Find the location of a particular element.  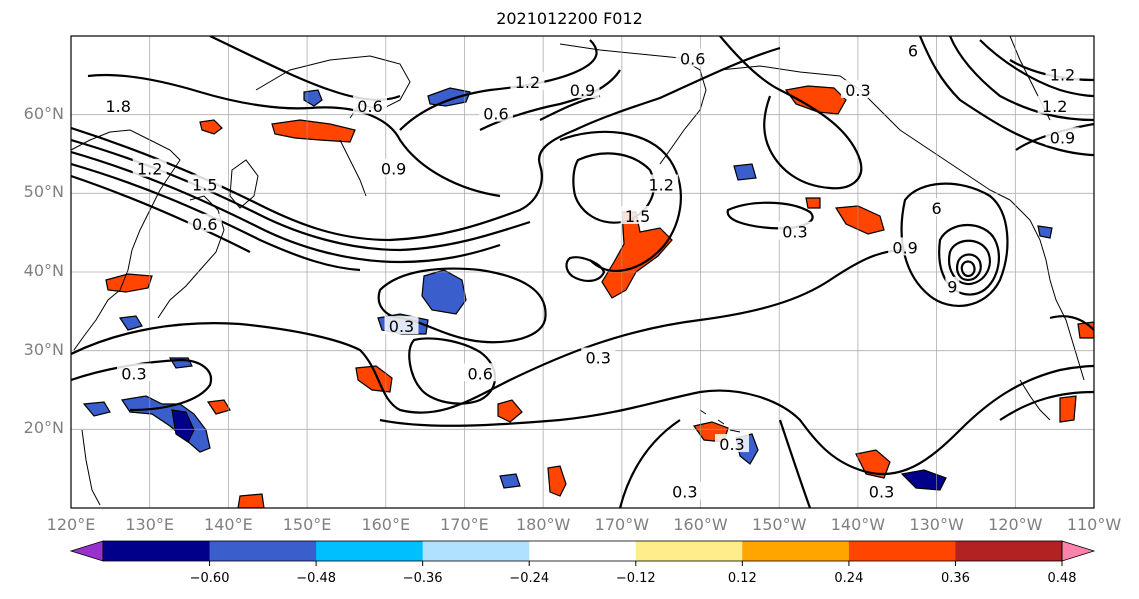

longitude-label: 160°W is located at coordinates (700, 524).